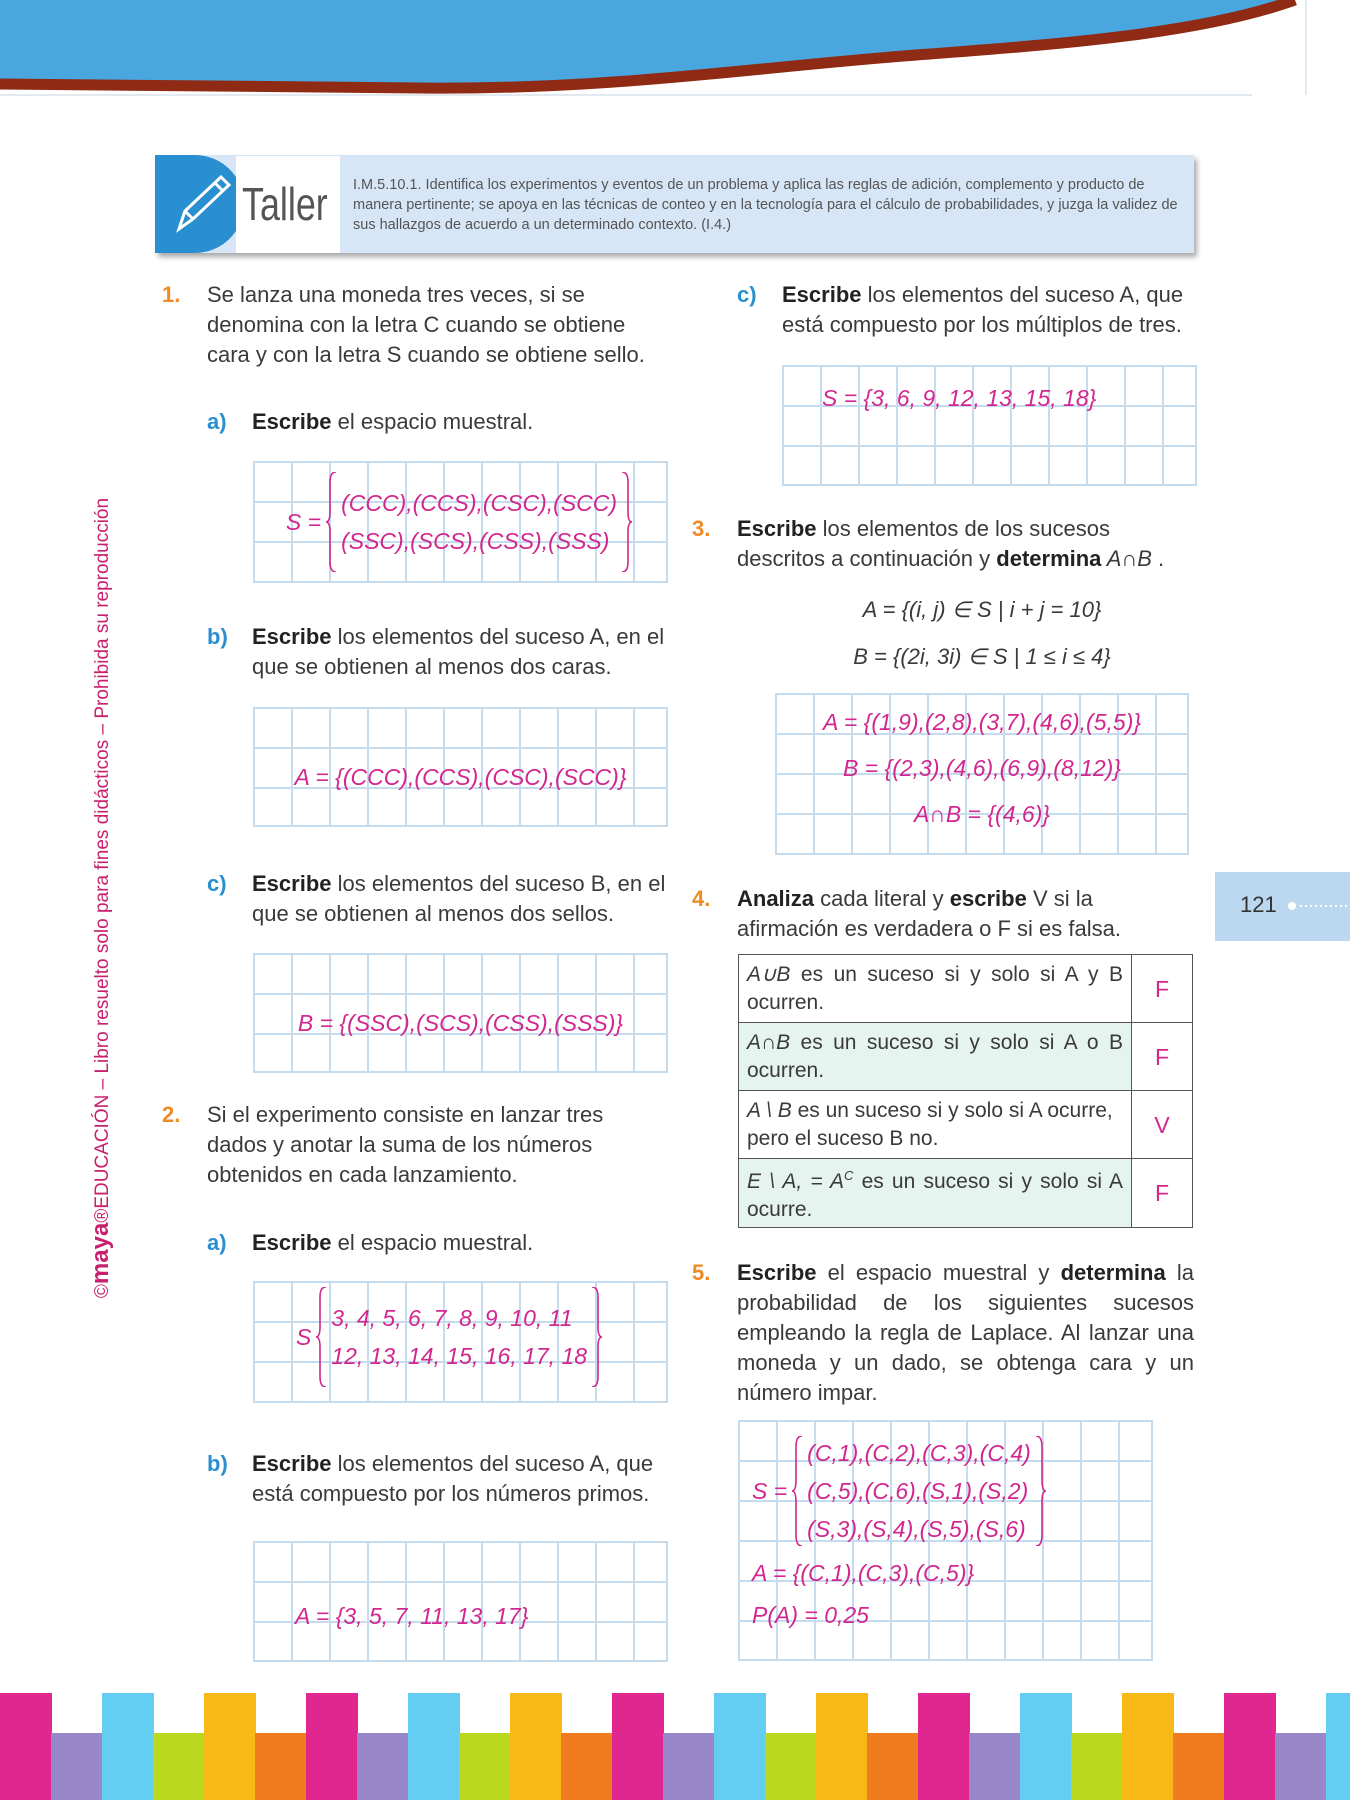 This screenshot has height=1800, width=1350. Describe the element at coordinates (459, 422) in the screenshot. I see `prompt: Escribe el espacio muestral.` at that location.